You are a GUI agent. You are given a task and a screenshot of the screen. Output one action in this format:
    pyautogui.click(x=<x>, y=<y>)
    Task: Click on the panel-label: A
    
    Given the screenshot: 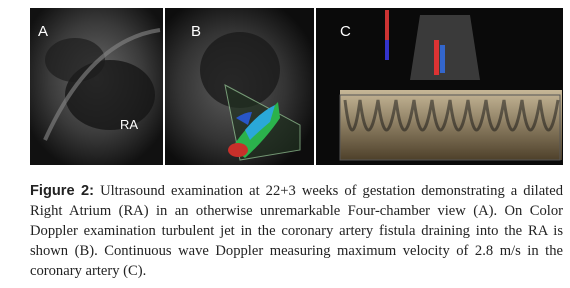 What is the action you would take?
    pyautogui.click(x=43, y=31)
    